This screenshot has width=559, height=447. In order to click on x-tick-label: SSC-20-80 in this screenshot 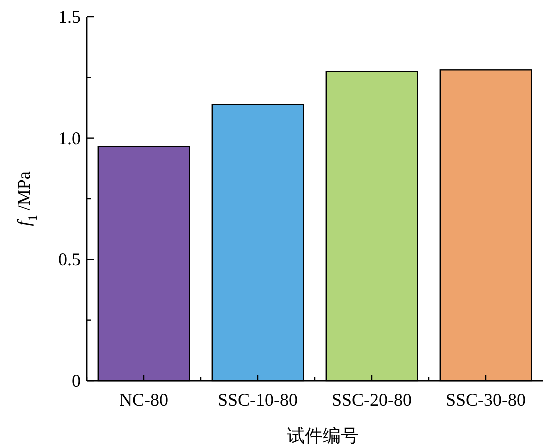, I will do `click(372, 400)`.